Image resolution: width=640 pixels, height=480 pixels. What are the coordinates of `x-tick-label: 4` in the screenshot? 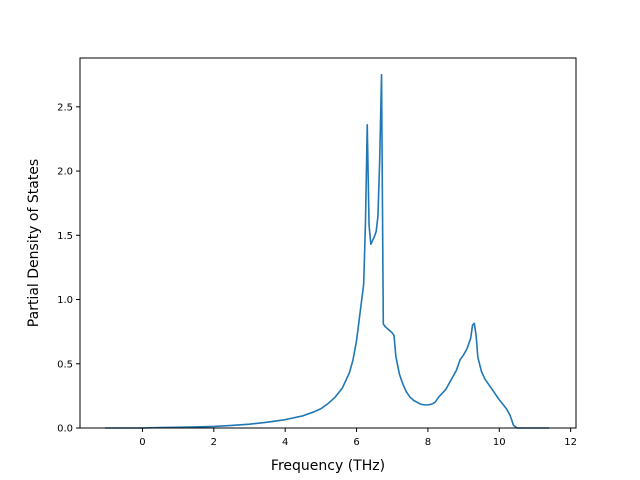 It's located at (285, 442).